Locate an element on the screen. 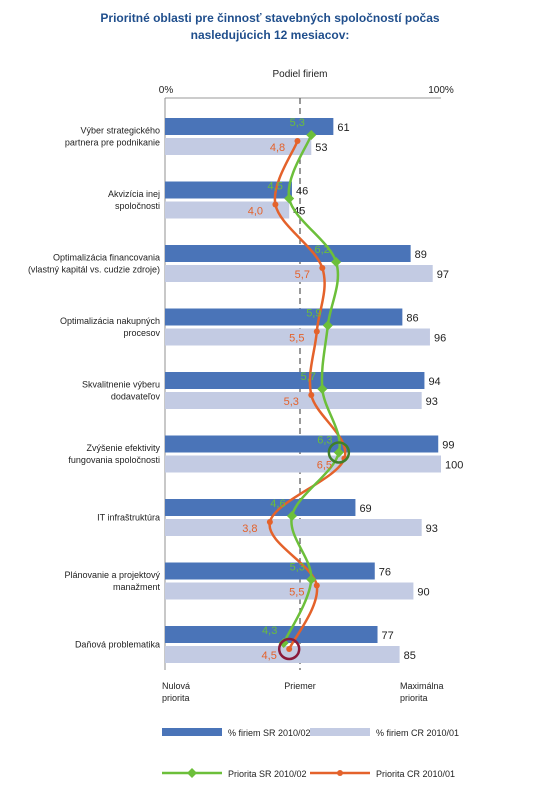 The width and height of the screenshot is (539, 800). legend-label: Priorita CR 2010/01 is located at coordinates (415, 774).